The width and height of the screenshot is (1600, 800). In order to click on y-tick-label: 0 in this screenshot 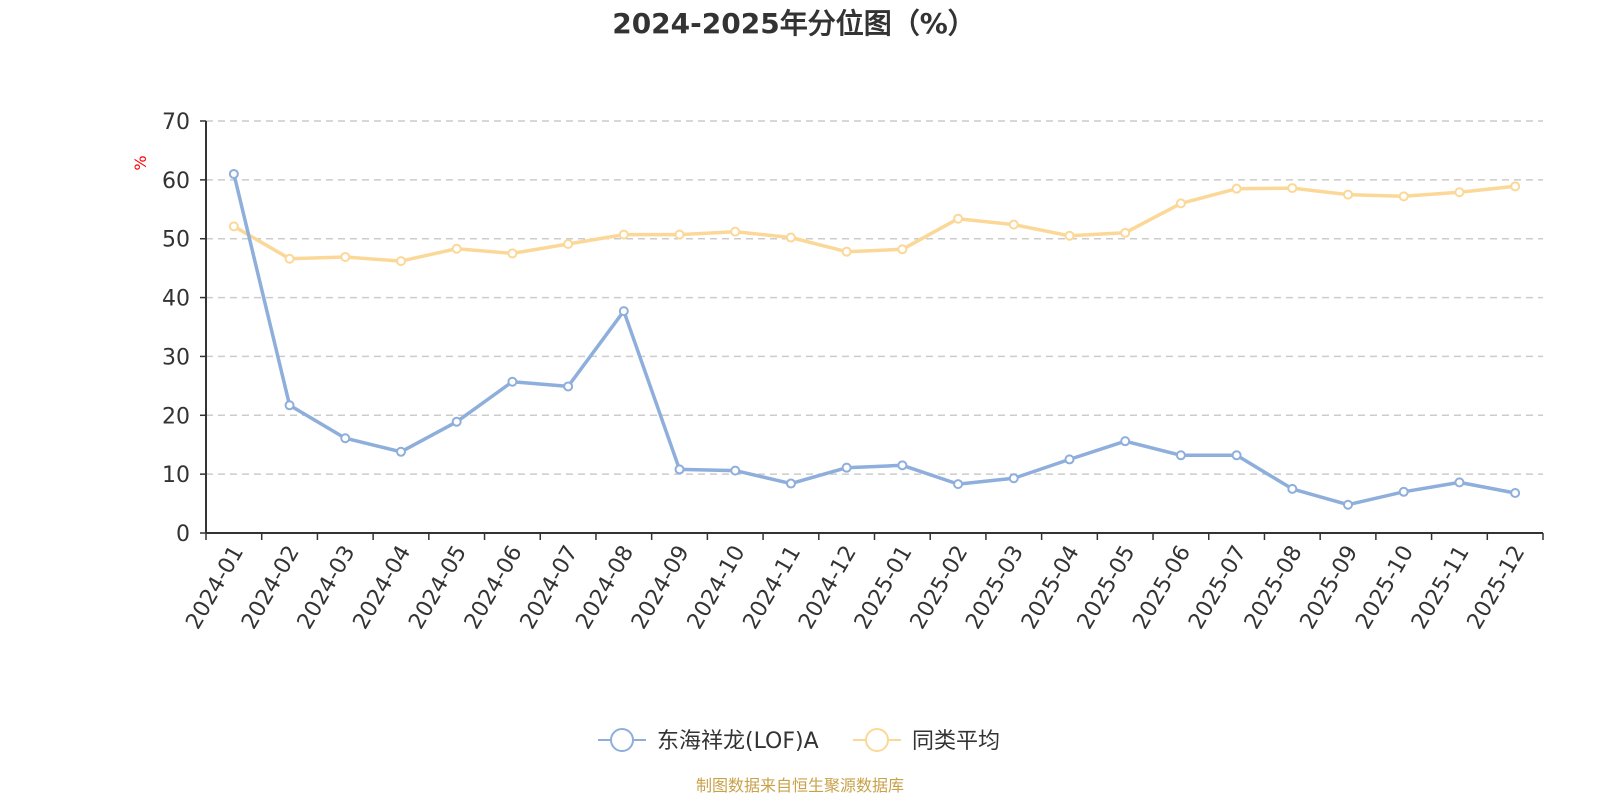, I will do `click(183, 534)`.